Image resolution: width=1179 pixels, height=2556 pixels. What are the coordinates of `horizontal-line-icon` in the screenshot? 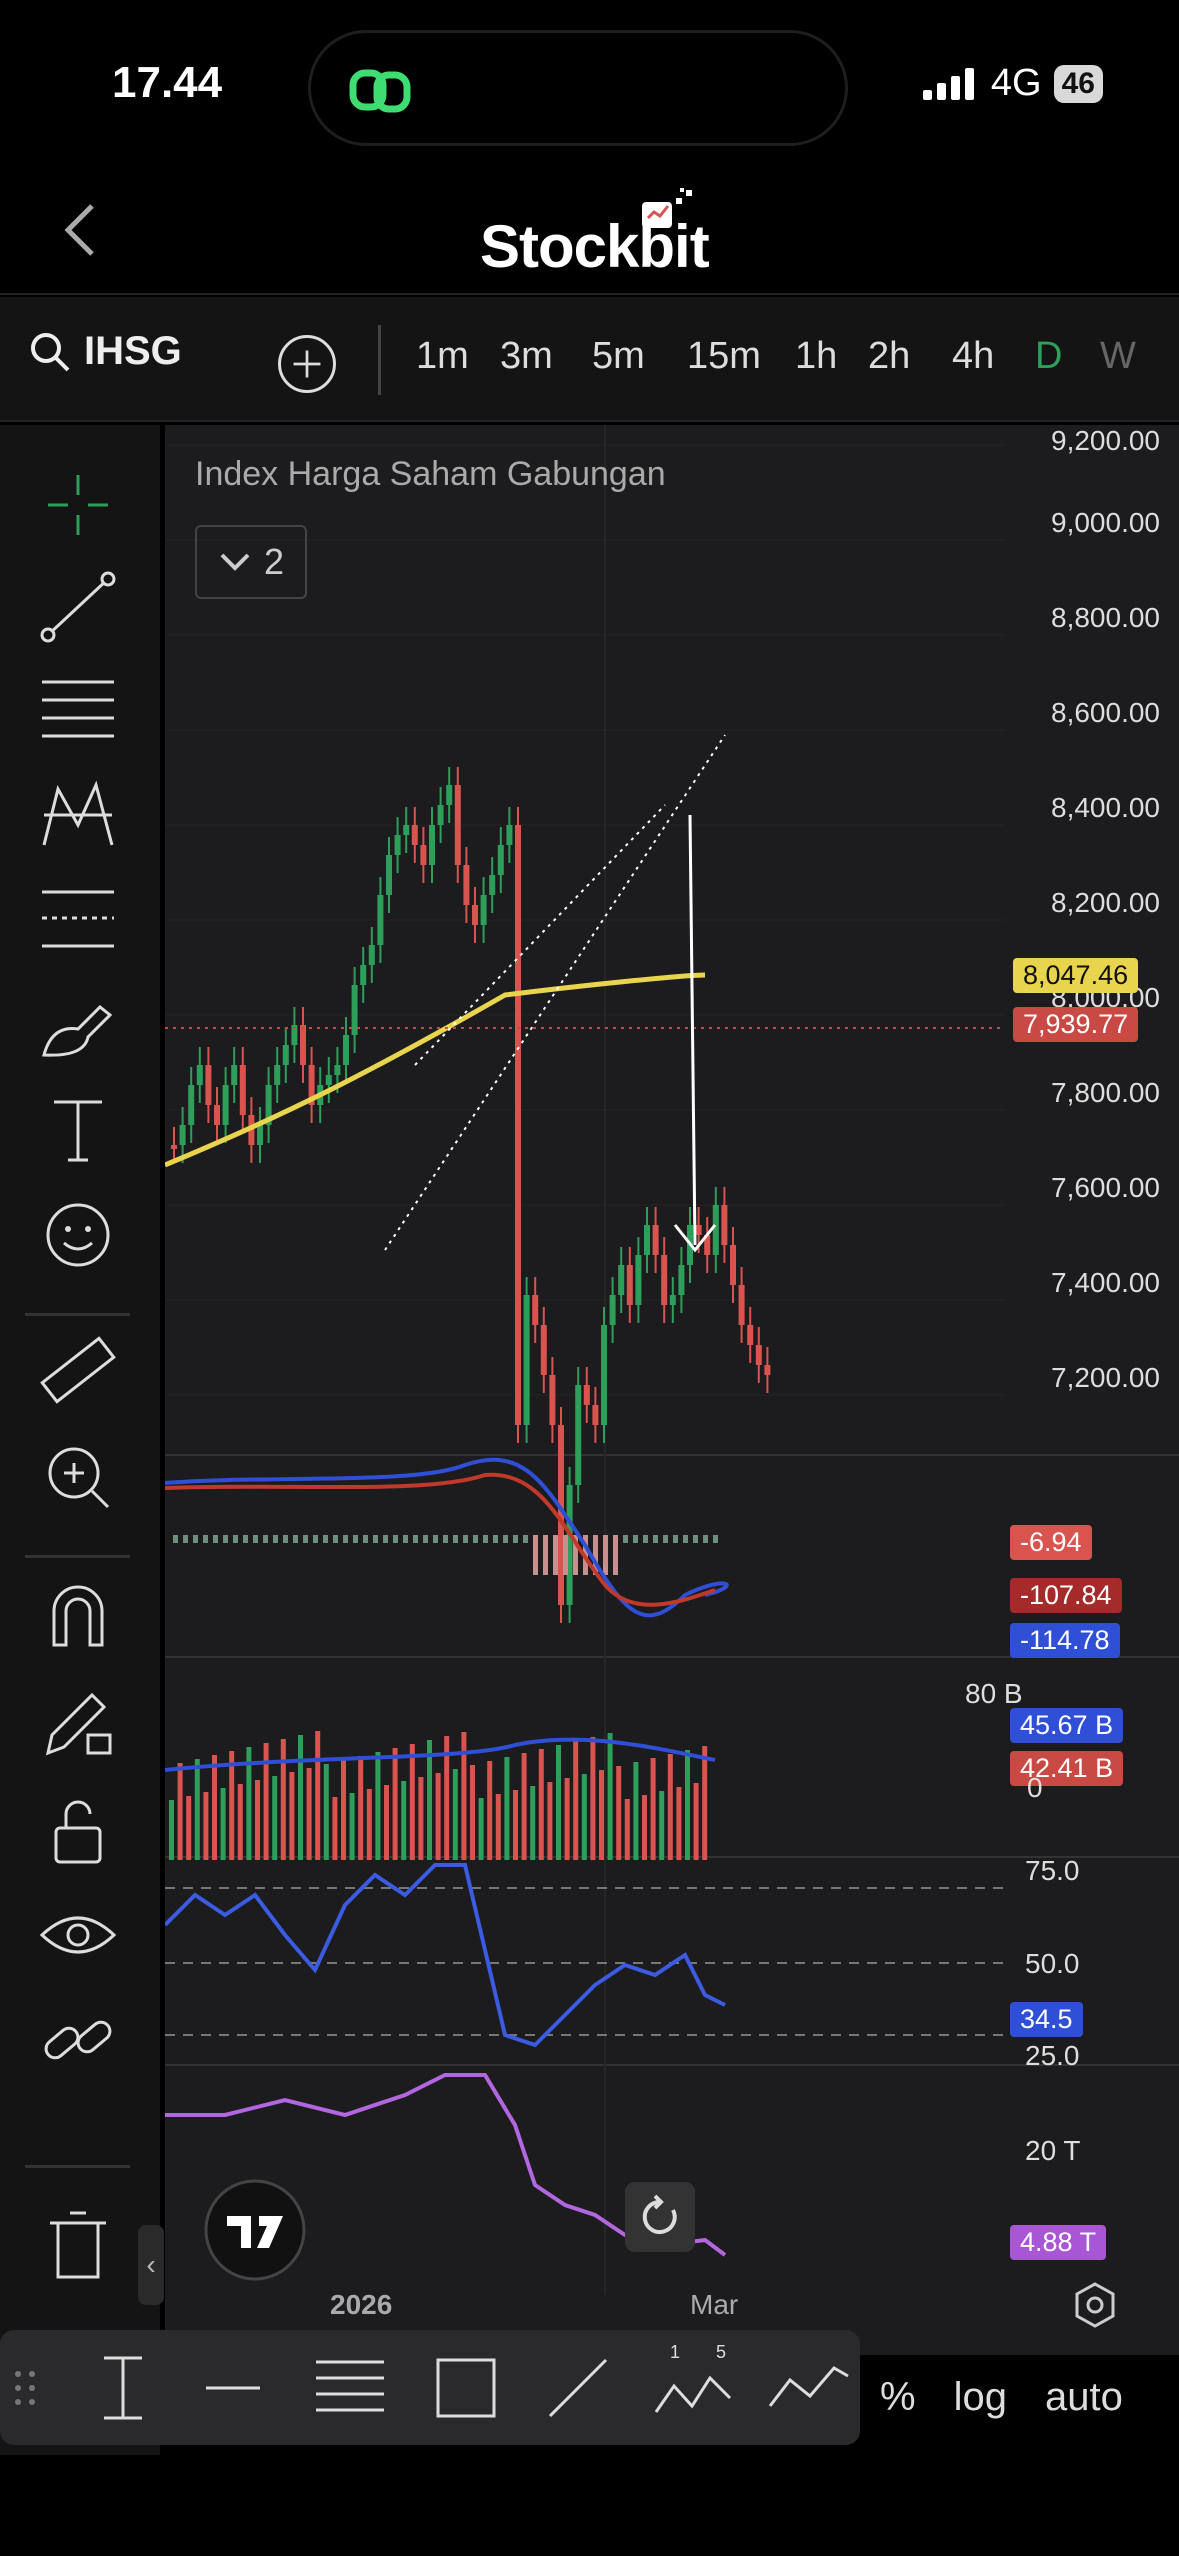 It's located at (233, 2388).